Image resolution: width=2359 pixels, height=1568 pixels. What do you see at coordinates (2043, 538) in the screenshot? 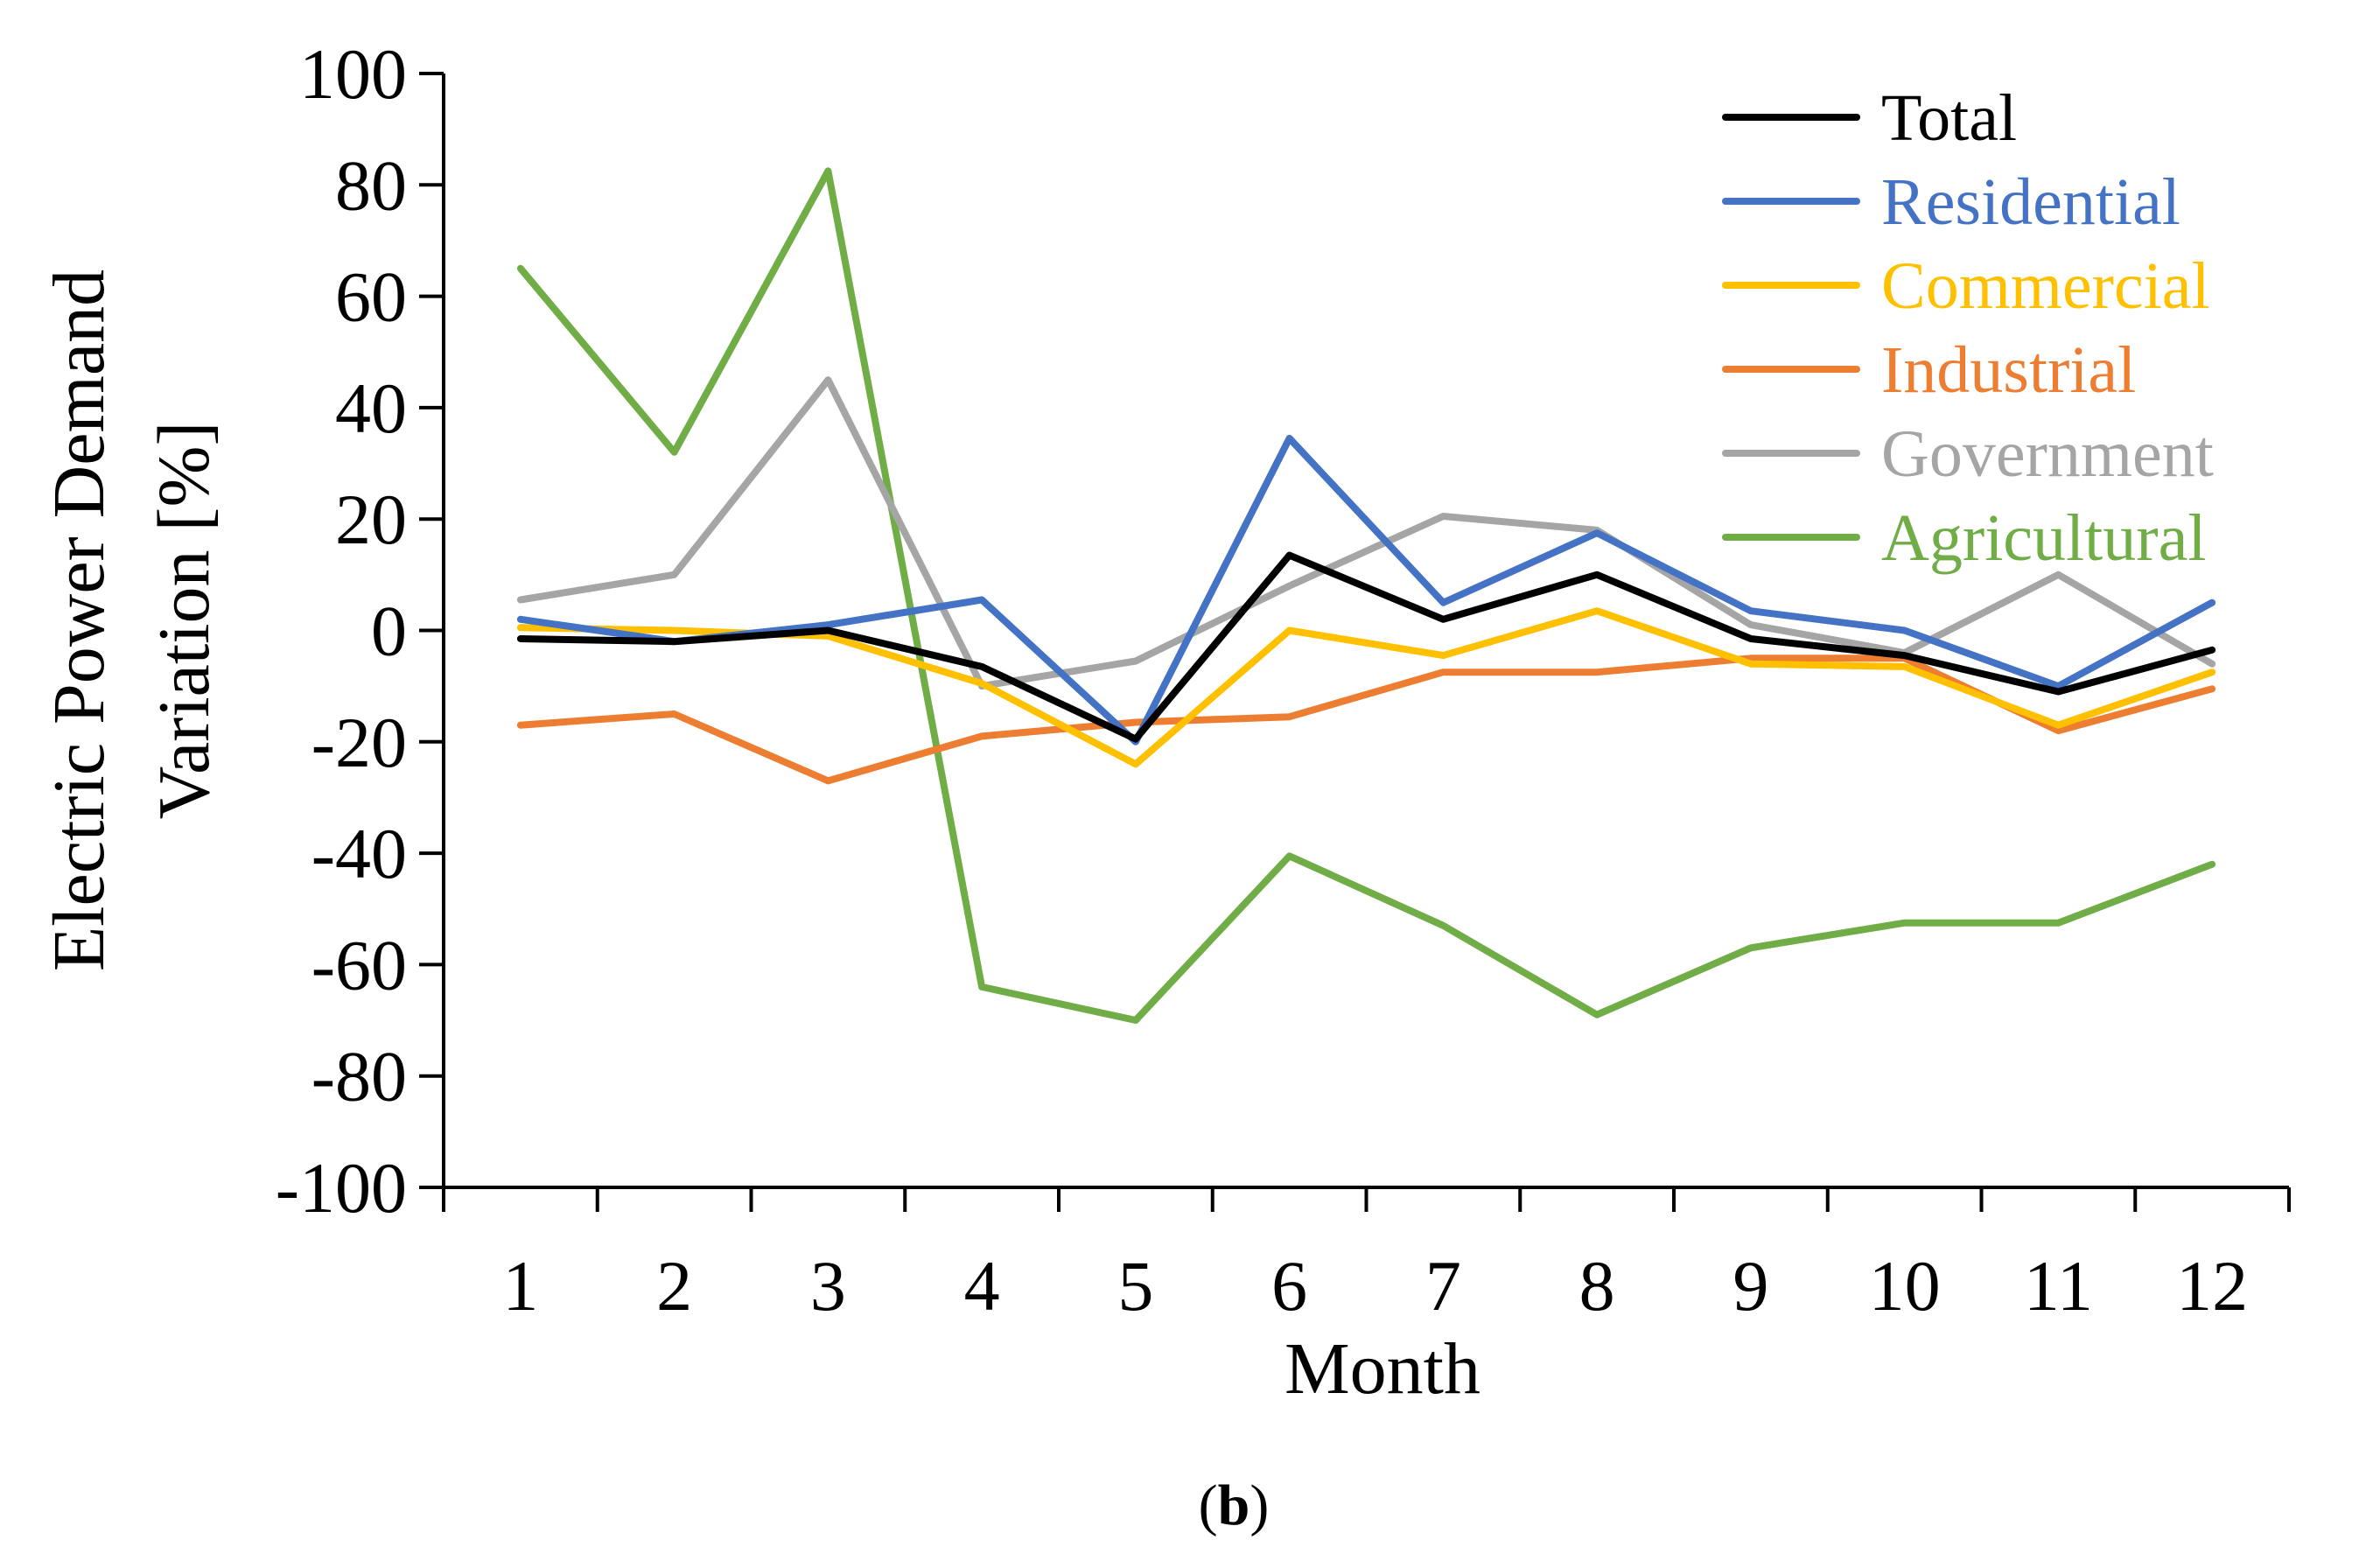
I see `legend-label-agricultural: Agricultural` at bounding box center [2043, 538].